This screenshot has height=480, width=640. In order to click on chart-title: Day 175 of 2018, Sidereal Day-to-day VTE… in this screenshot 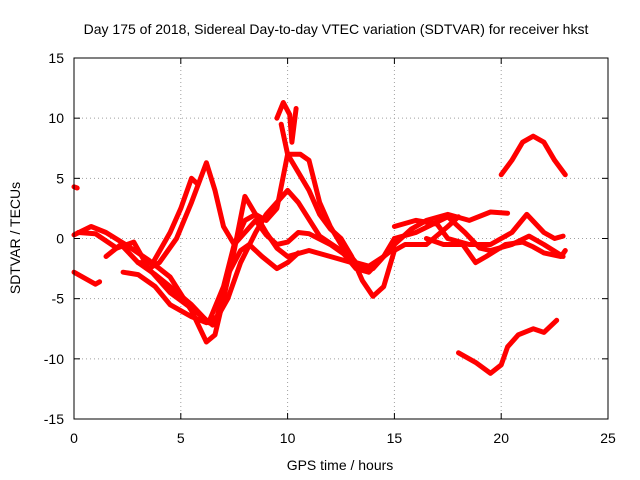, I will do `click(336, 29)`.